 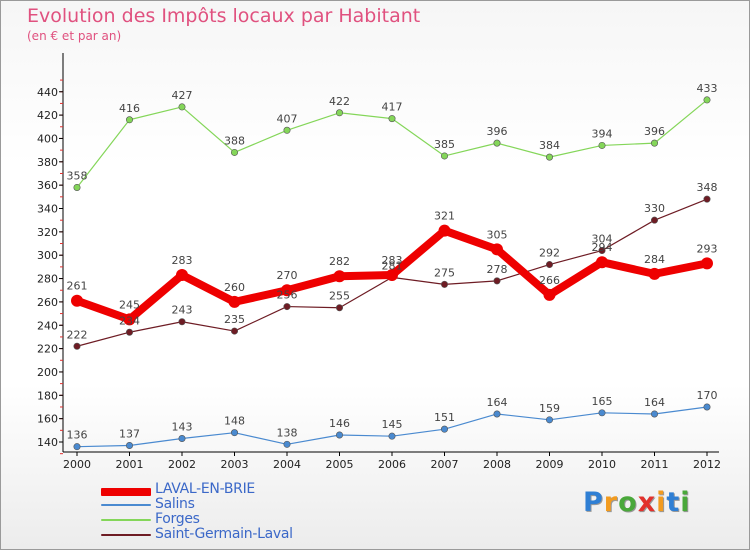 I want to click on x-tick-label: 2005, so click(x=340, y=464).